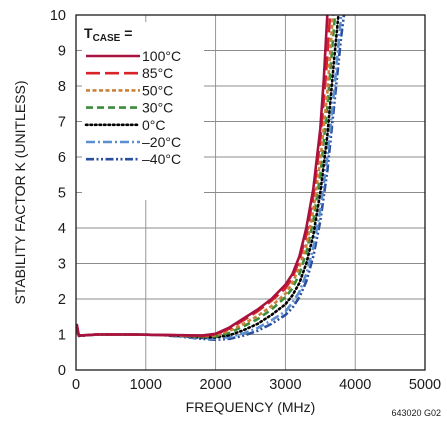 This screenshot has width=447, height=427. Describe the element at coordinates (62, 265) in the screenshot. I see `y-tick-label: 3` at that location.